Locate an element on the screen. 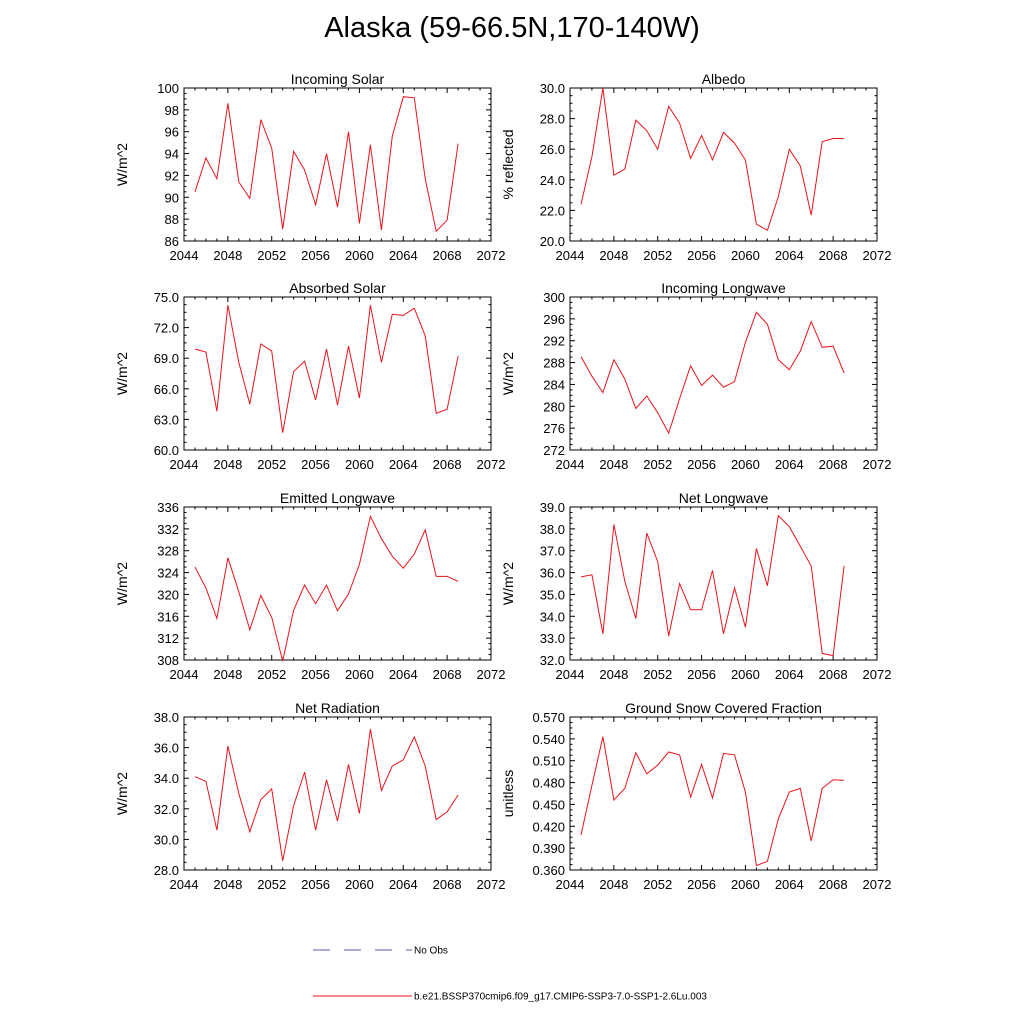 The width and height of the screenshot is (1024, 1024). y-tick-label: 75.0 is located at coordinates (166, 297).